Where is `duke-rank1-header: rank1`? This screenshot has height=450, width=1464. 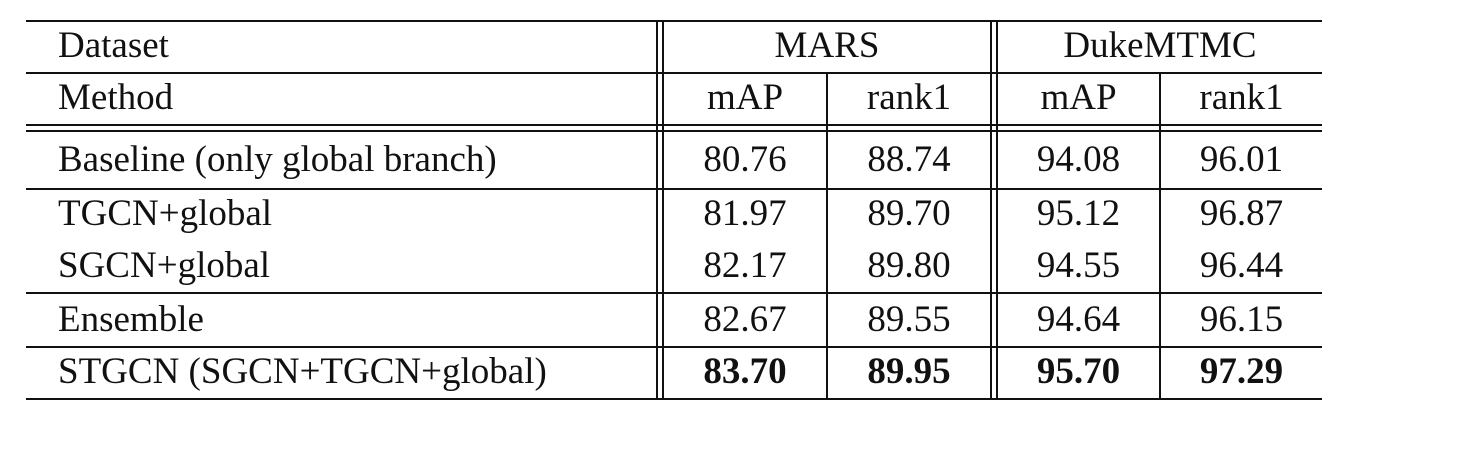
duke-rank1-header: rank1 is located at coordinates (1241, 97).